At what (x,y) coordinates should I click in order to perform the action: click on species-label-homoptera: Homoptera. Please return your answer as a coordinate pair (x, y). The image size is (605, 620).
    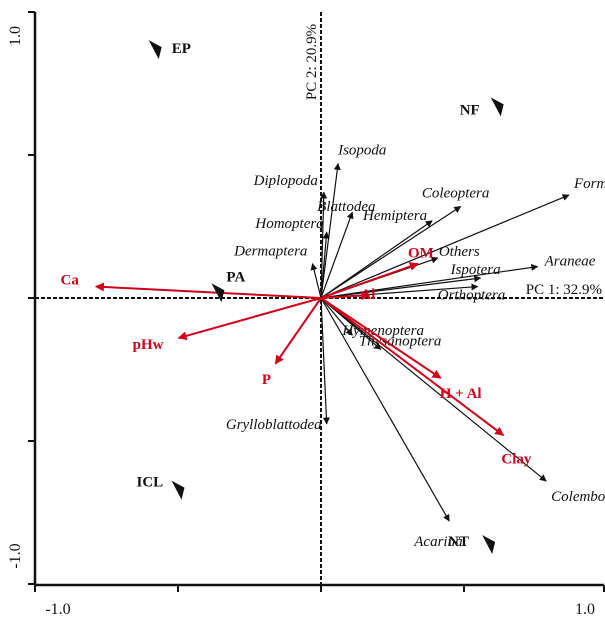
    Looking at the image, I should click on (288, 224).